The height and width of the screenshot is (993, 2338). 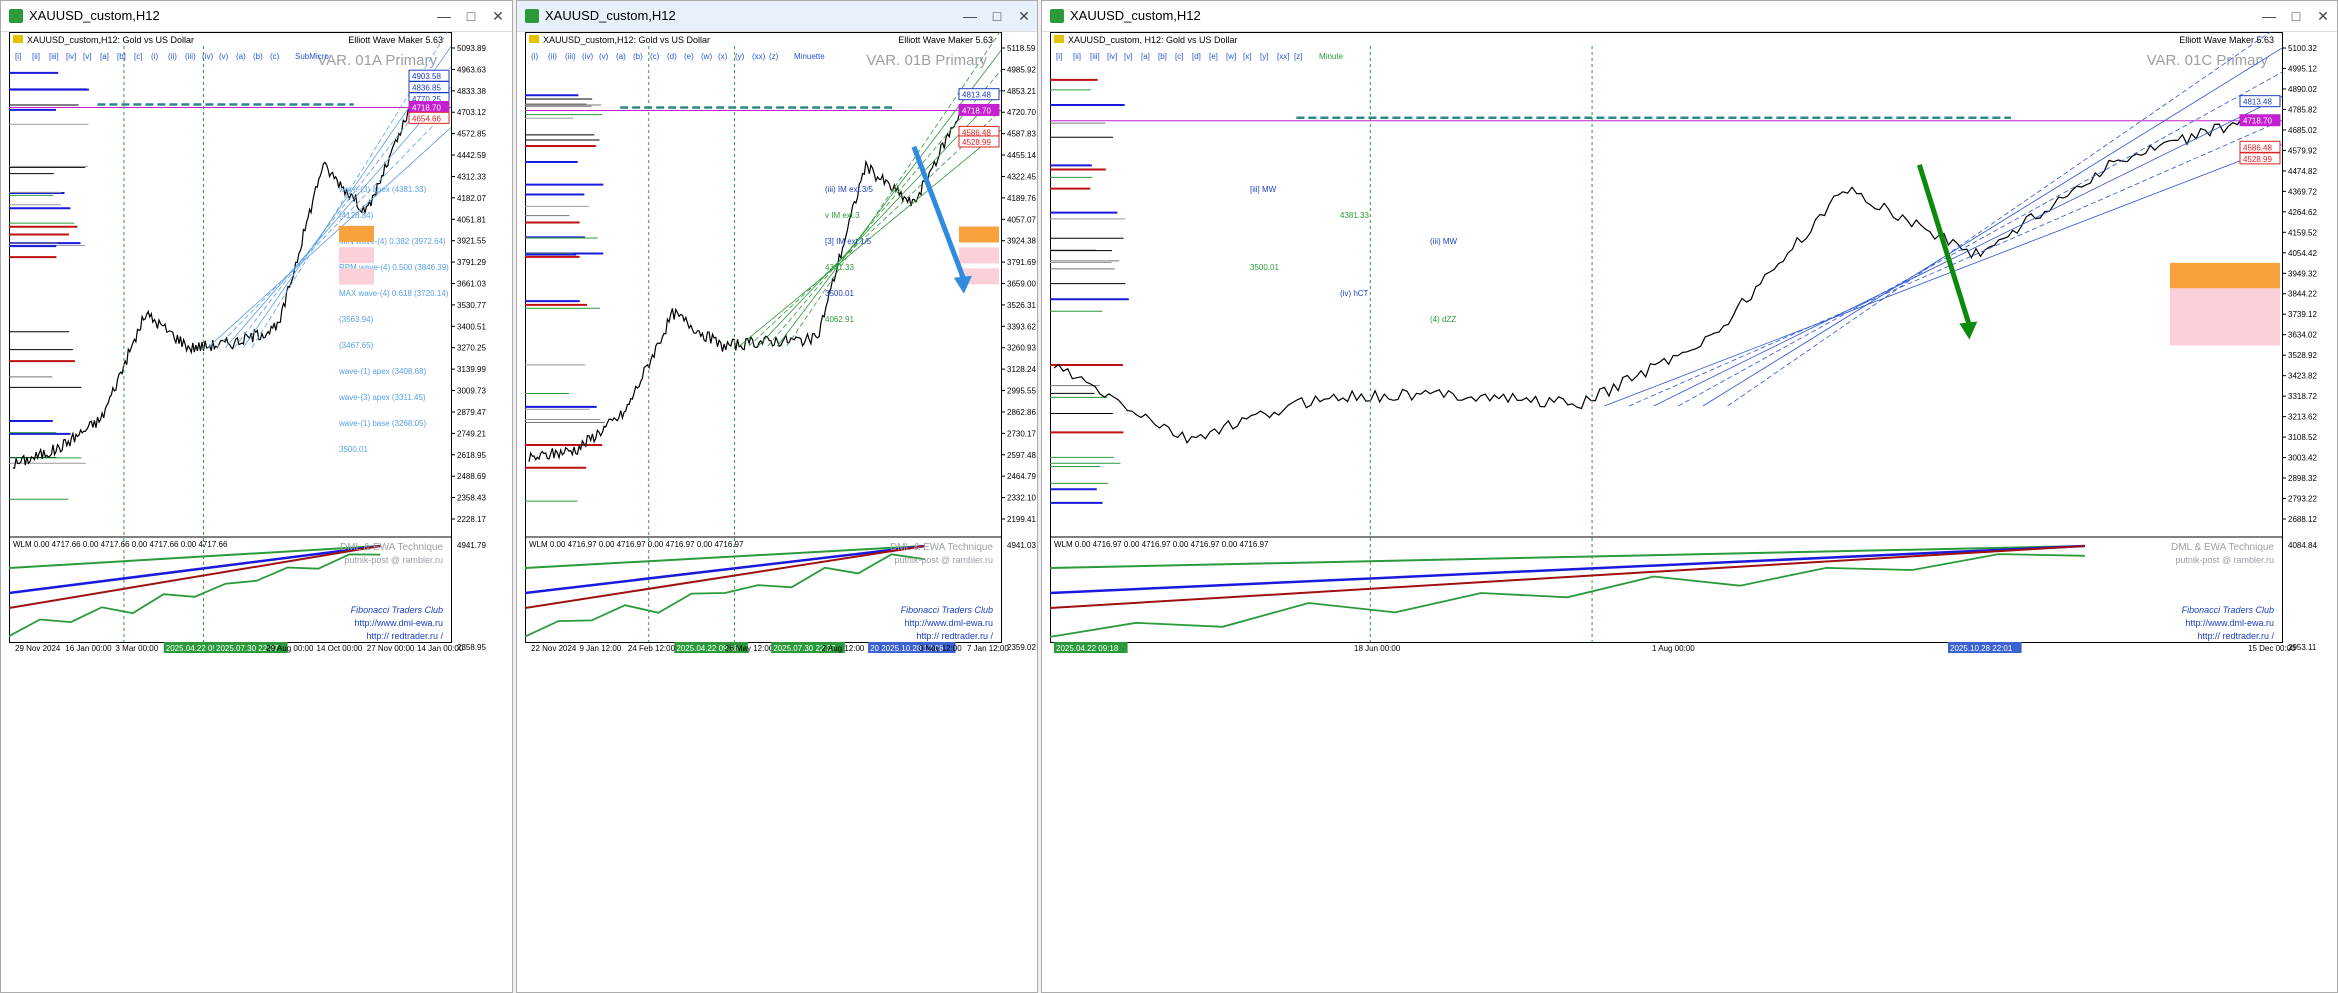 What do you see at coordinates (1944, 245) in the screenshot?
I see `forecast-arrow` at bounding box center [1944, 245].